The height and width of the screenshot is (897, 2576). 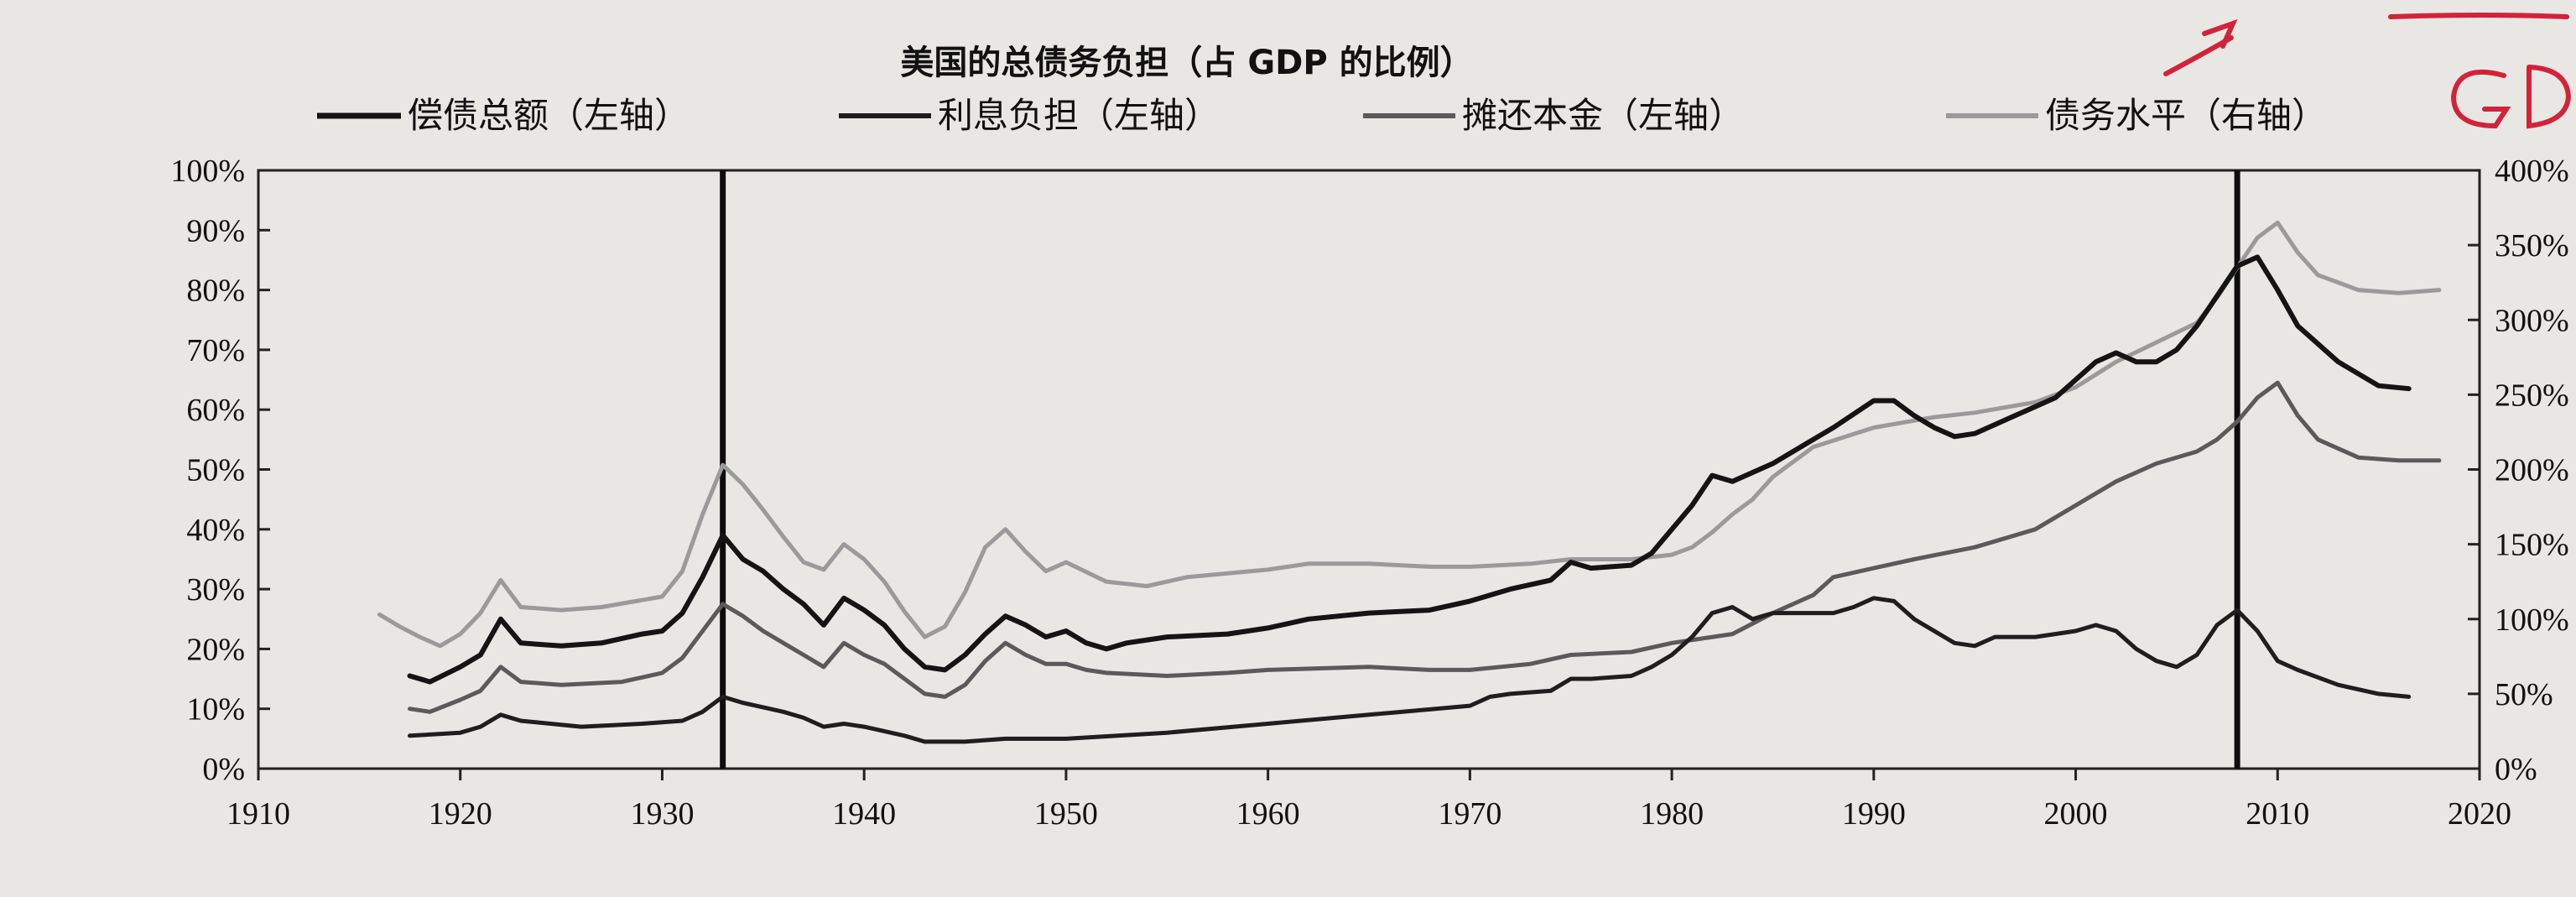 What do you see at coordinates (215, 530) in the screenshot?
I see `left-tick-label: 40%` at bounding box center [215, 530].